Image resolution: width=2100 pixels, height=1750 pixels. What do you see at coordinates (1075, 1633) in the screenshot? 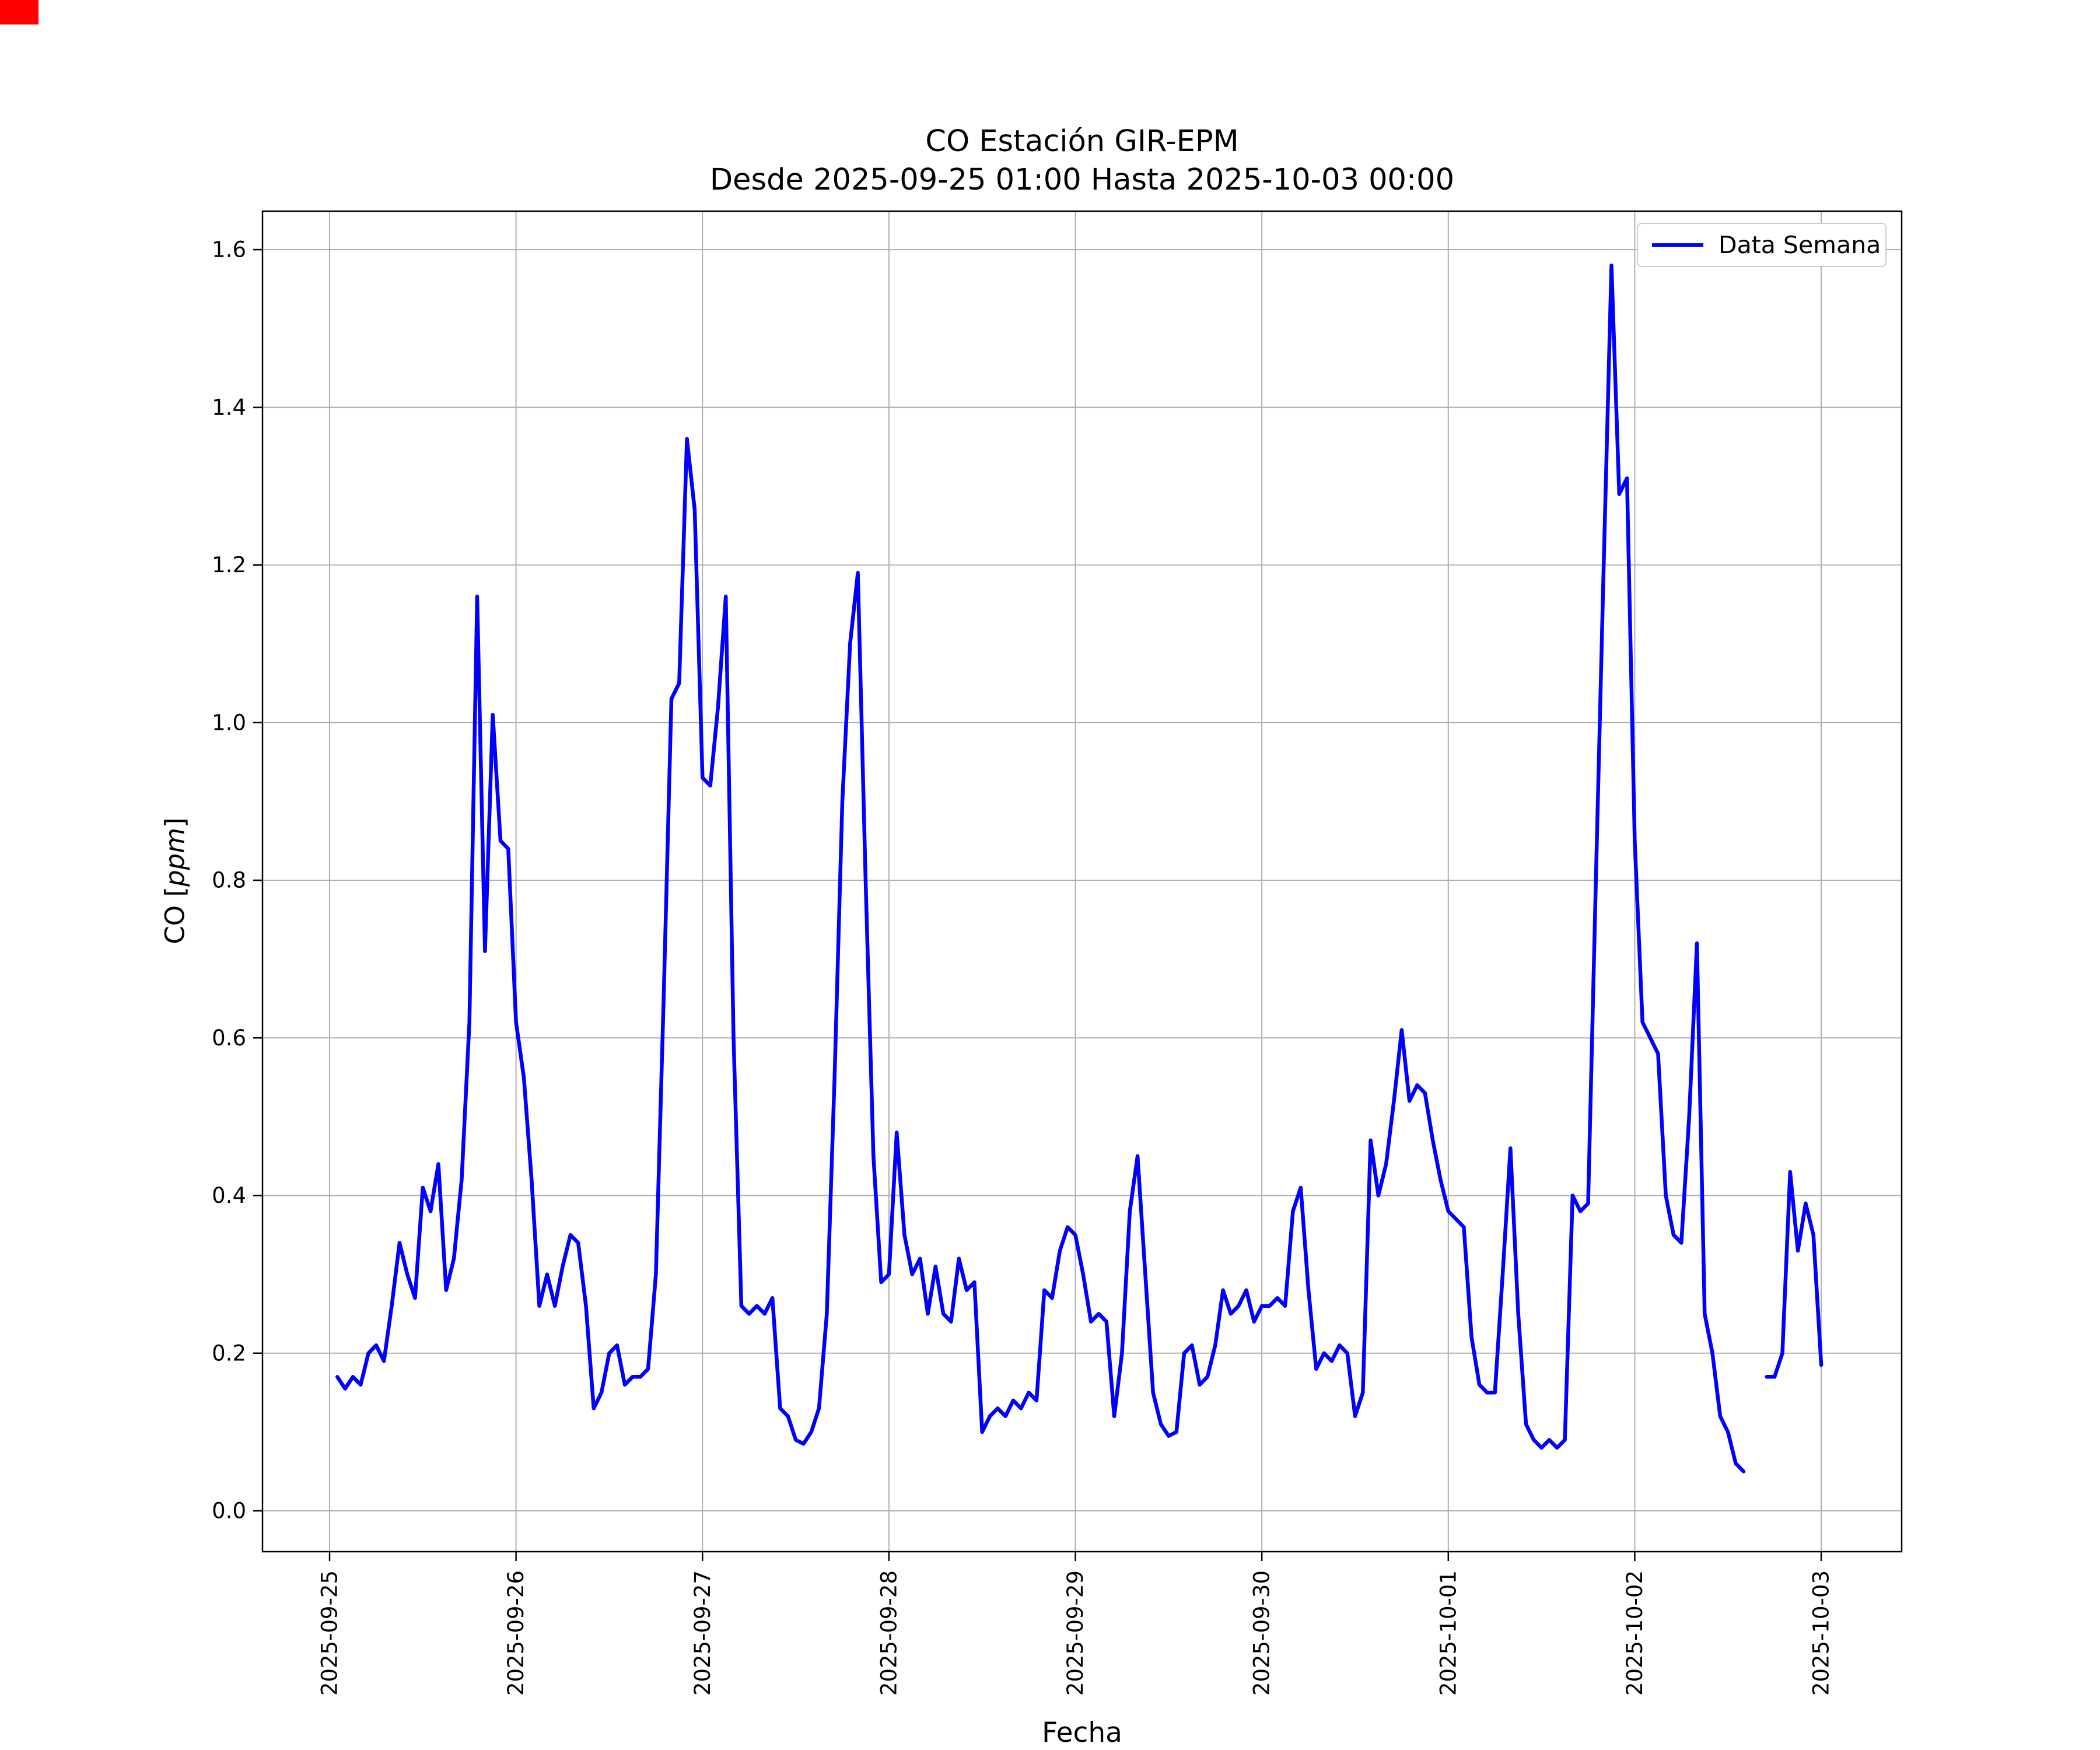
I see `x-tick-label: 2025-09-29` at bounding box center [1075, 1633].